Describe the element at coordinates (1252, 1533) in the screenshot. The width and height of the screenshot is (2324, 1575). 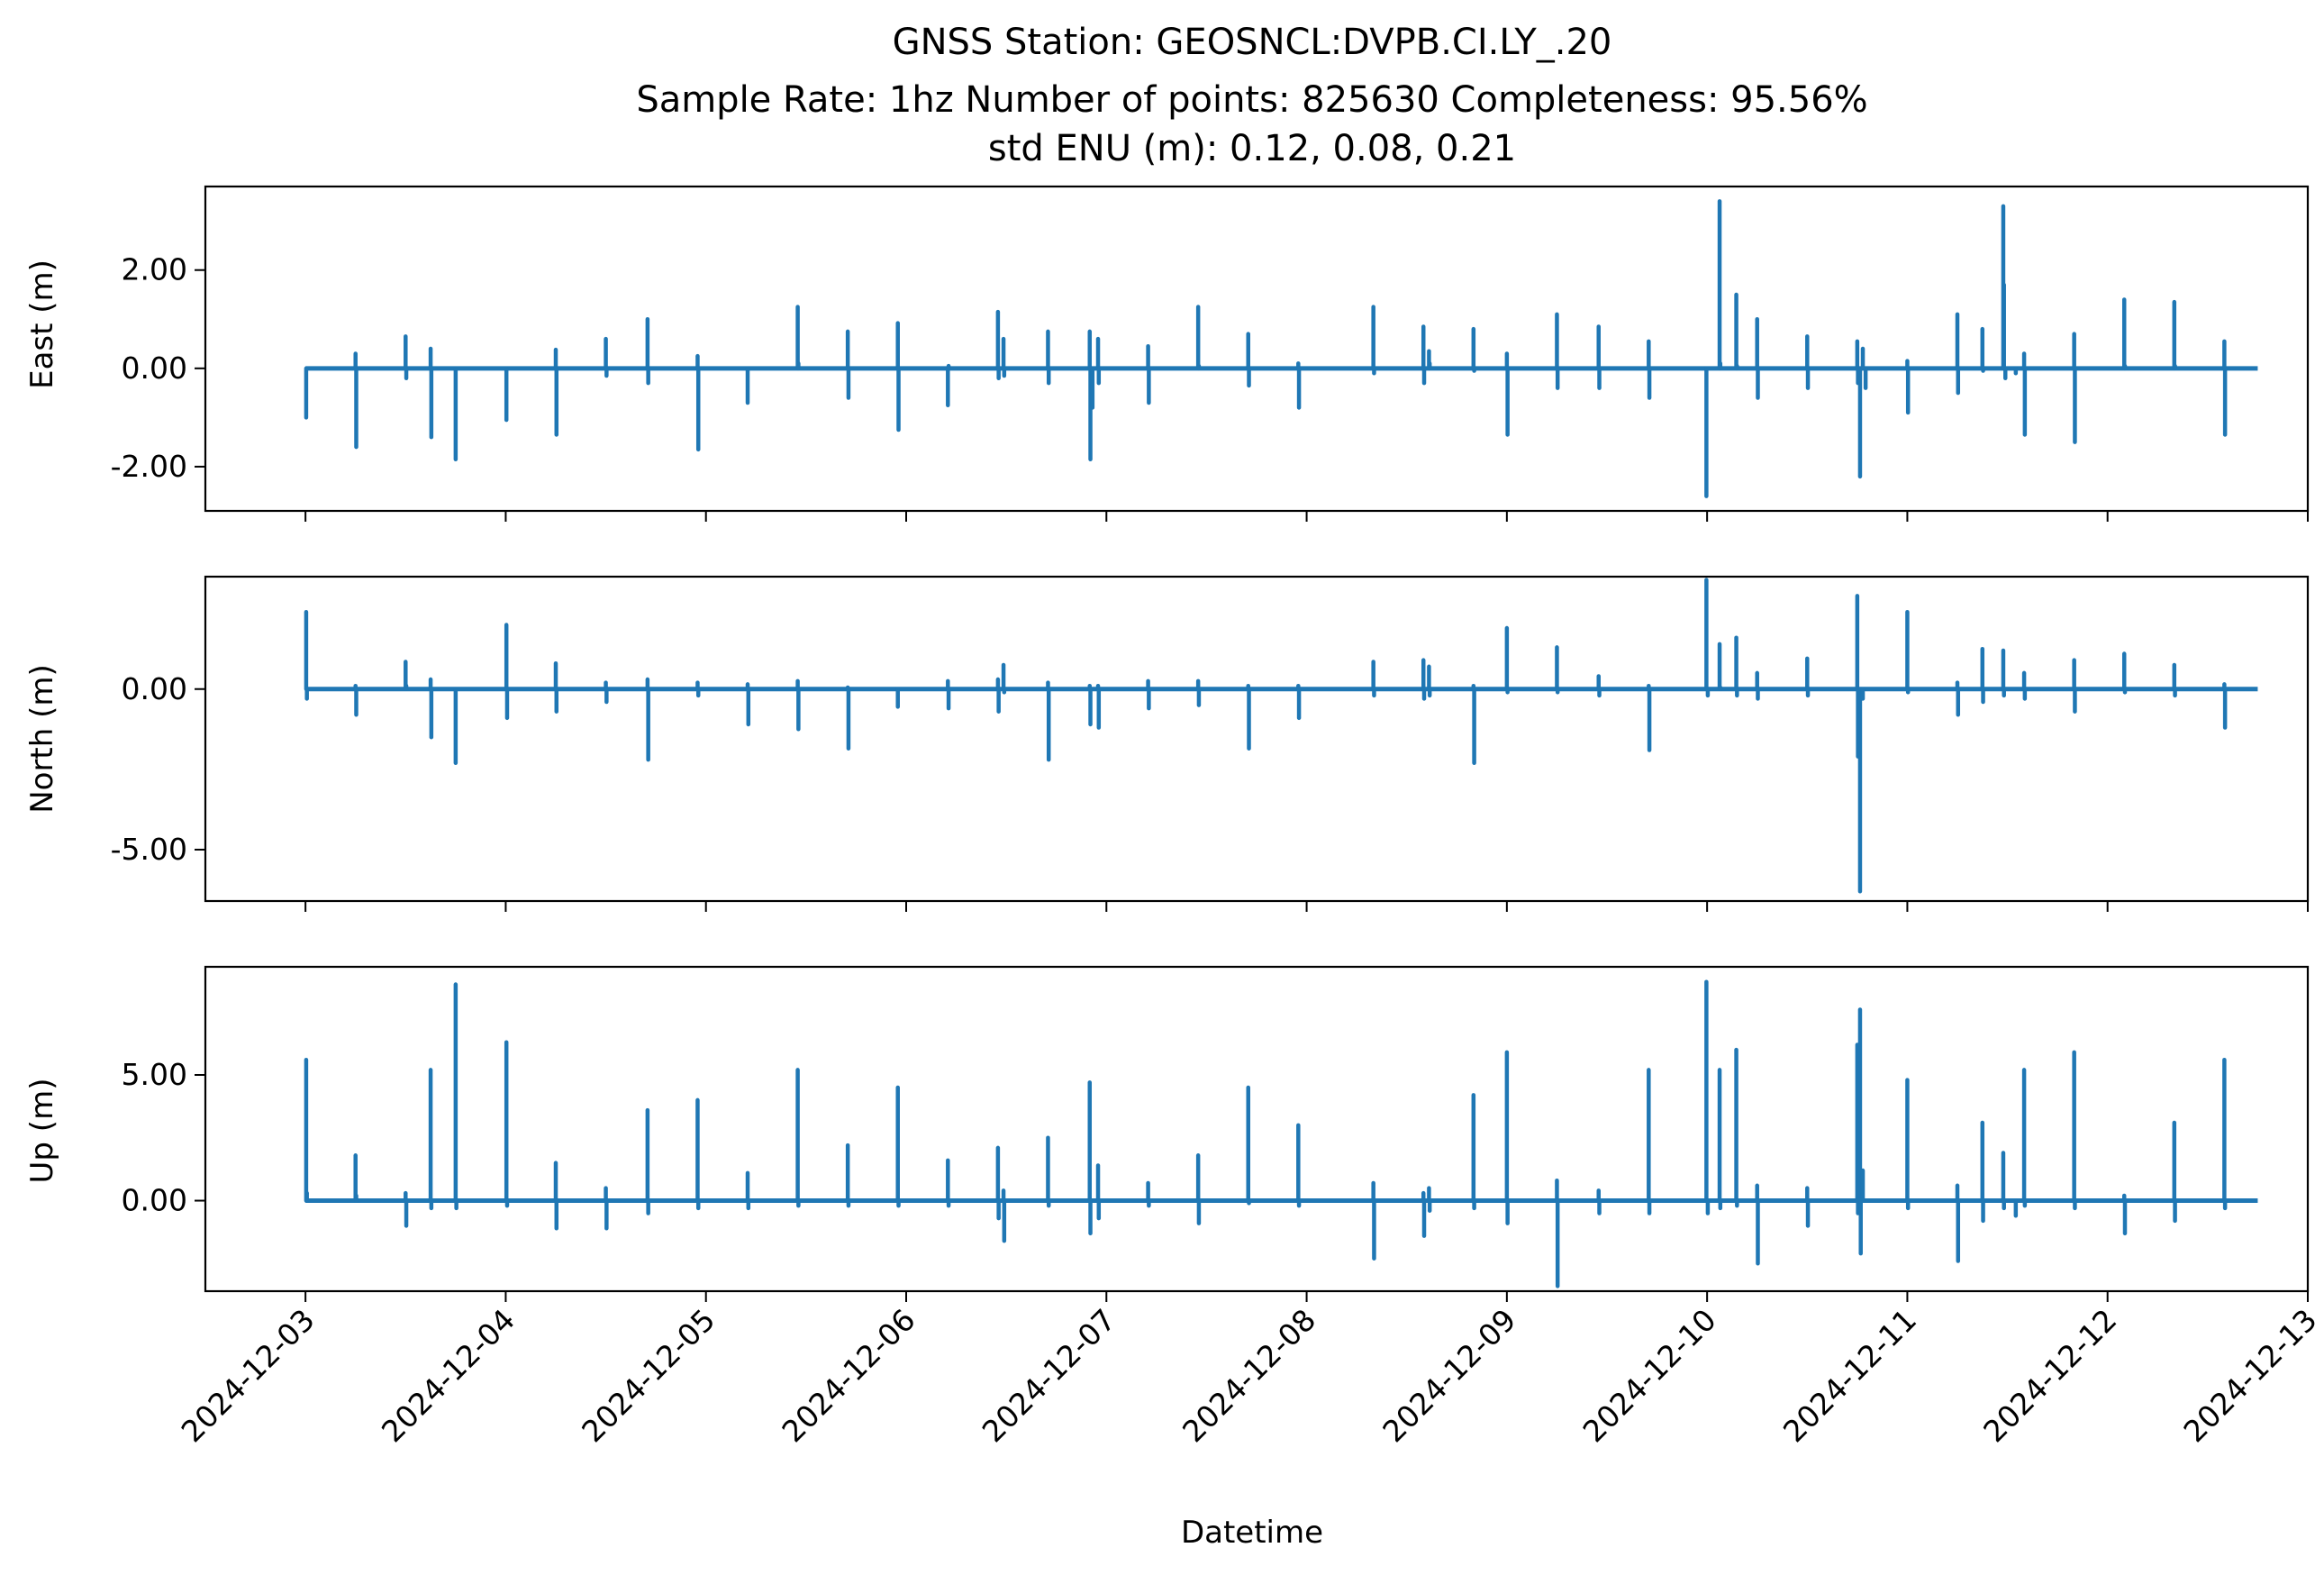
I see `xlabel: Datetime` at that location.